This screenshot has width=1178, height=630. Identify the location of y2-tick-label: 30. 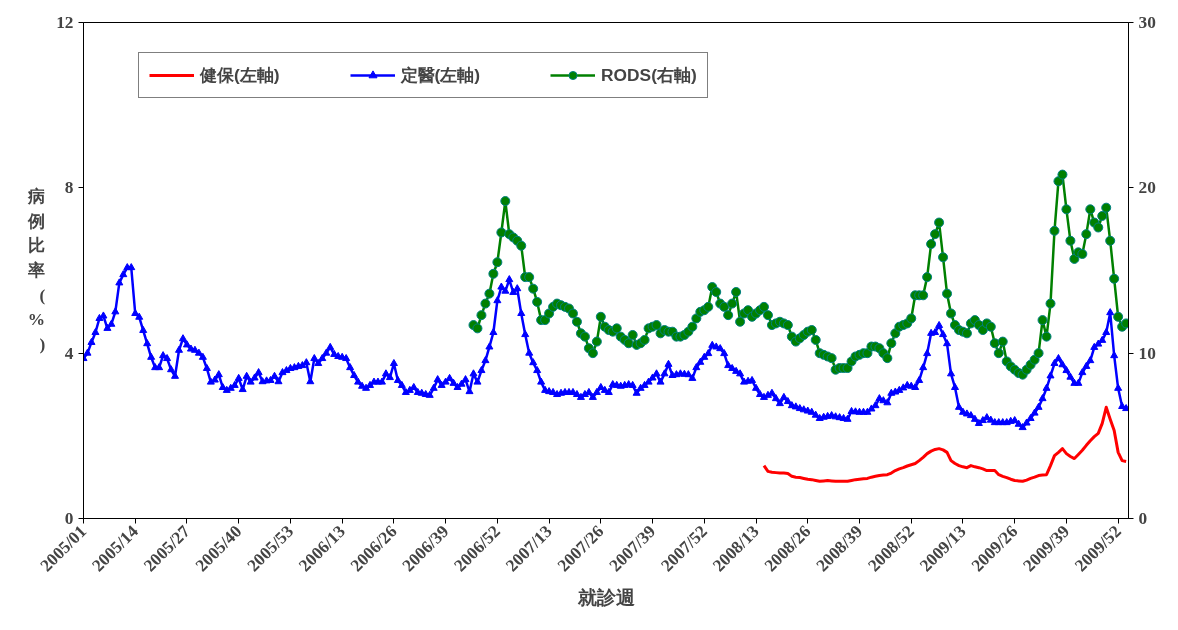
(1147, 22).